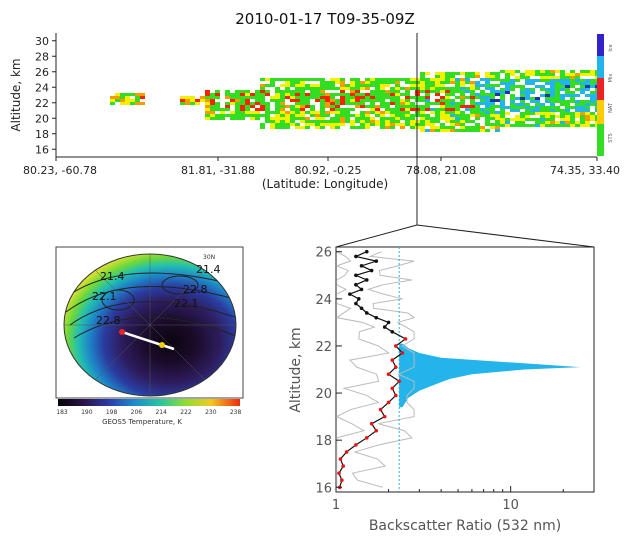 The height and width of the screenshot is (538, 631). What do you see at coordinates (195, 289) in the screenshot?
I see `map-contour-label: 22.8` at bounding box center [195, 289].